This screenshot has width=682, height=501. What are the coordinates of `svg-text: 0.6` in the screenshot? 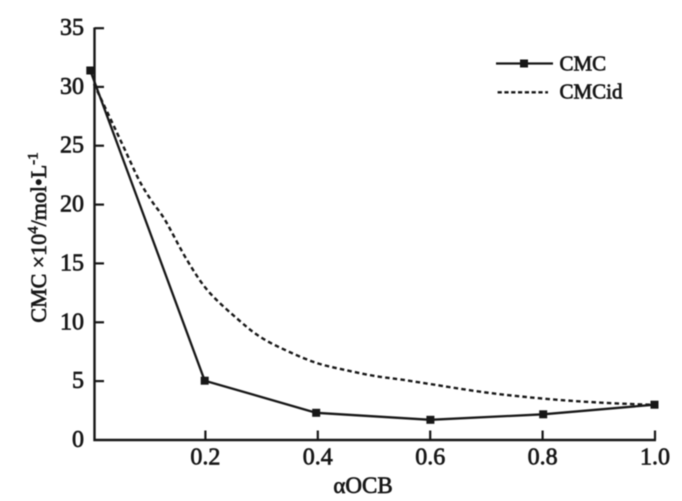 It's located at (430, 458).